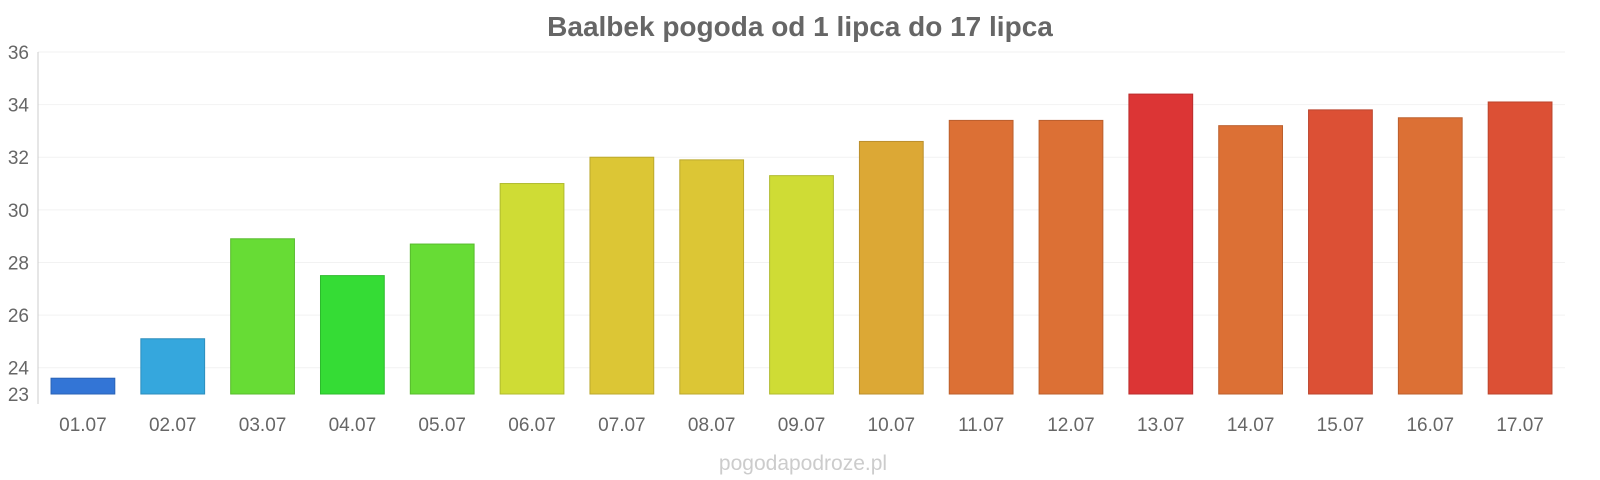 The width and height of the screenshot is (1600, 480). I want to click on y-tick-label: 34, so click(19, 106).